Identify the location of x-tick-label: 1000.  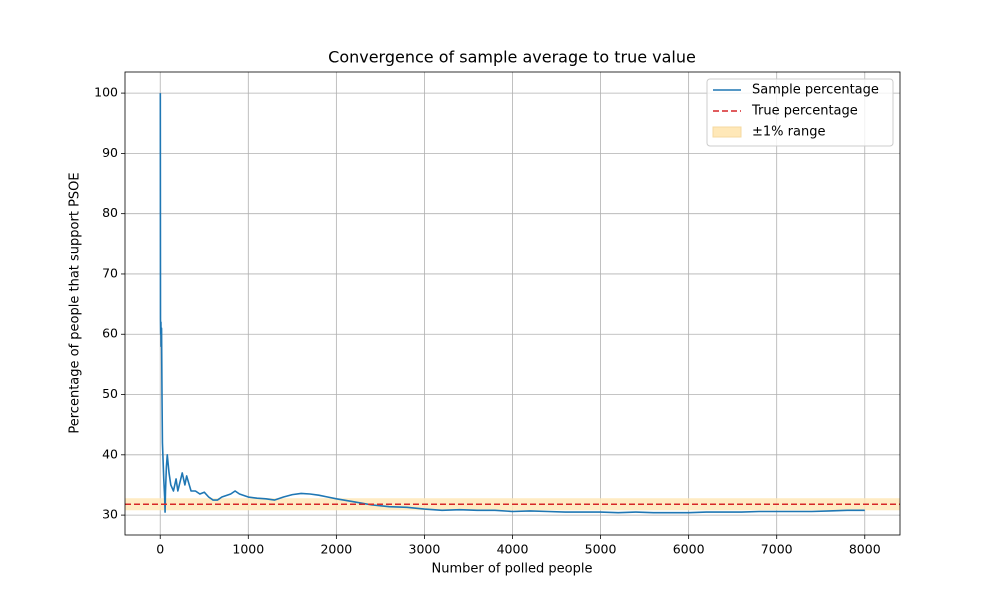
(248, 549).